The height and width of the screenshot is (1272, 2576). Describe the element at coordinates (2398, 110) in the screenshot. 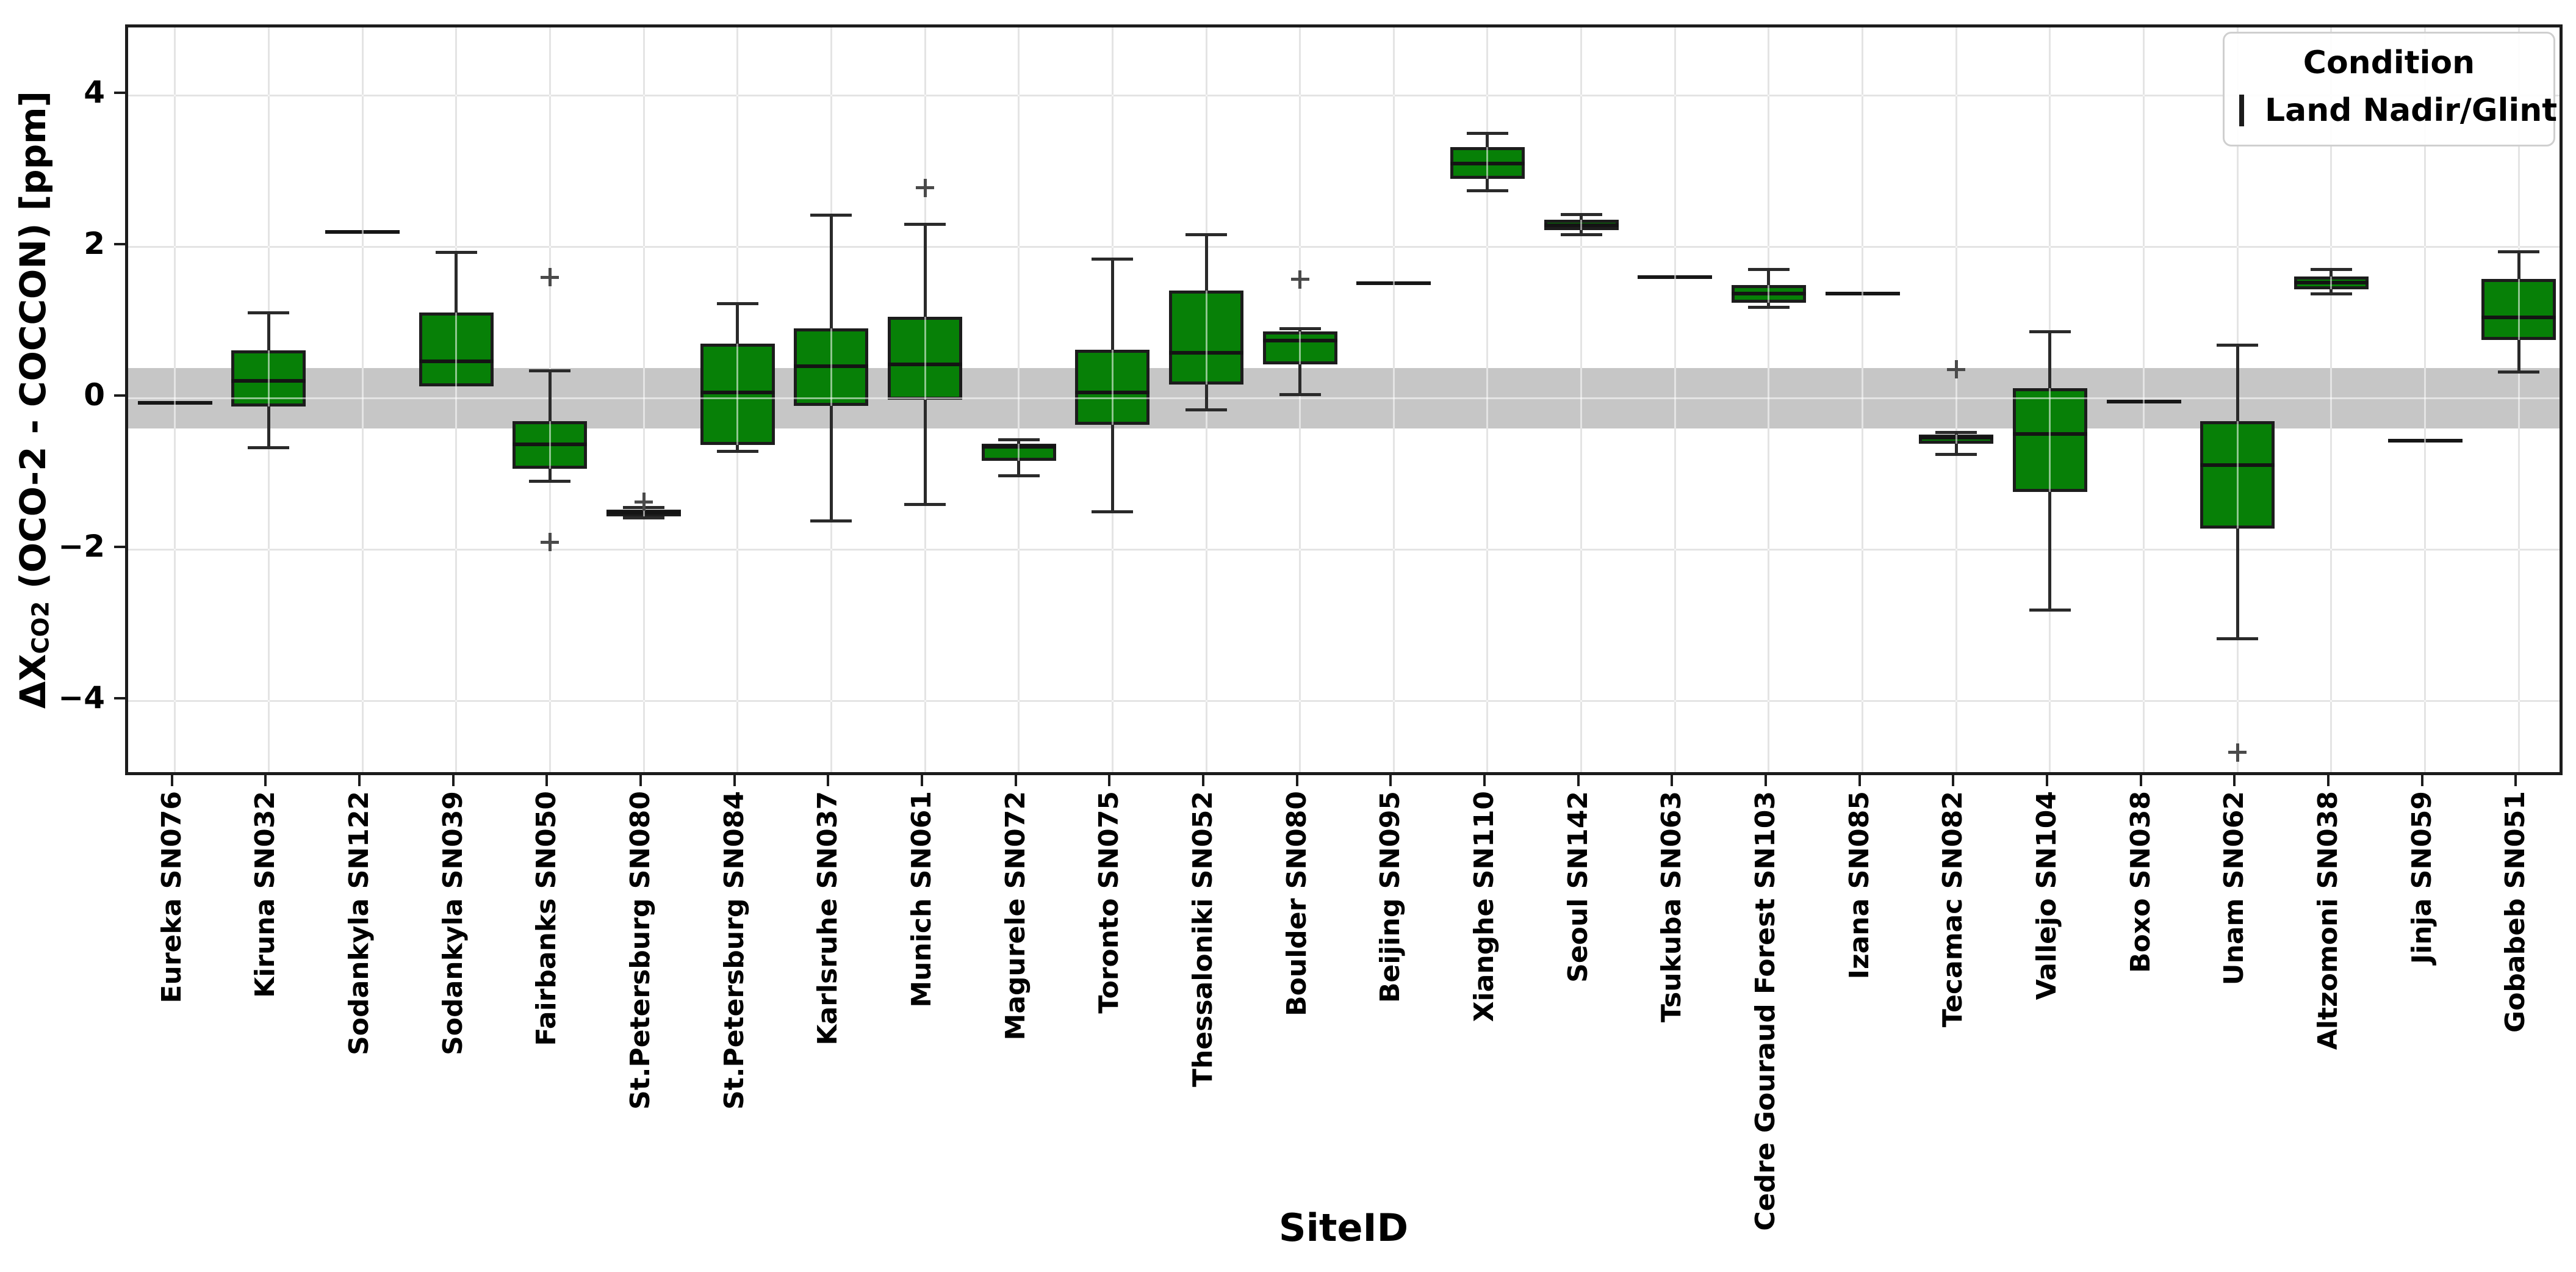

I see `legend-entry: Land Nadir/Glint` at that location.